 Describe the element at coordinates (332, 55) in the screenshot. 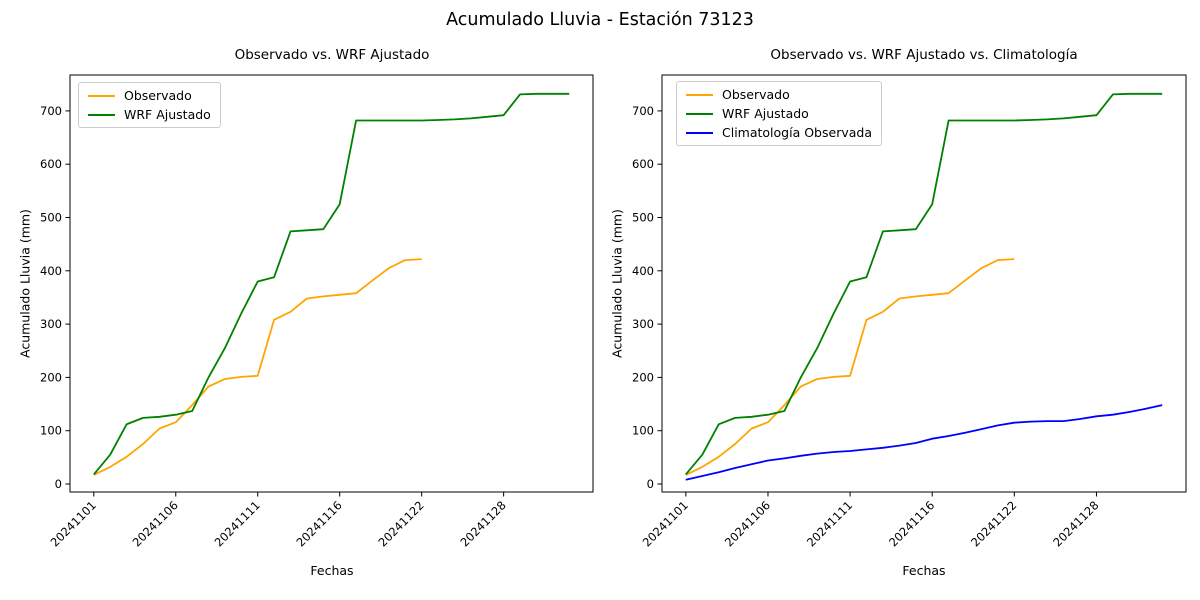

I see `left-plot-title: Observado vs. WRF Ajustado` at that location.